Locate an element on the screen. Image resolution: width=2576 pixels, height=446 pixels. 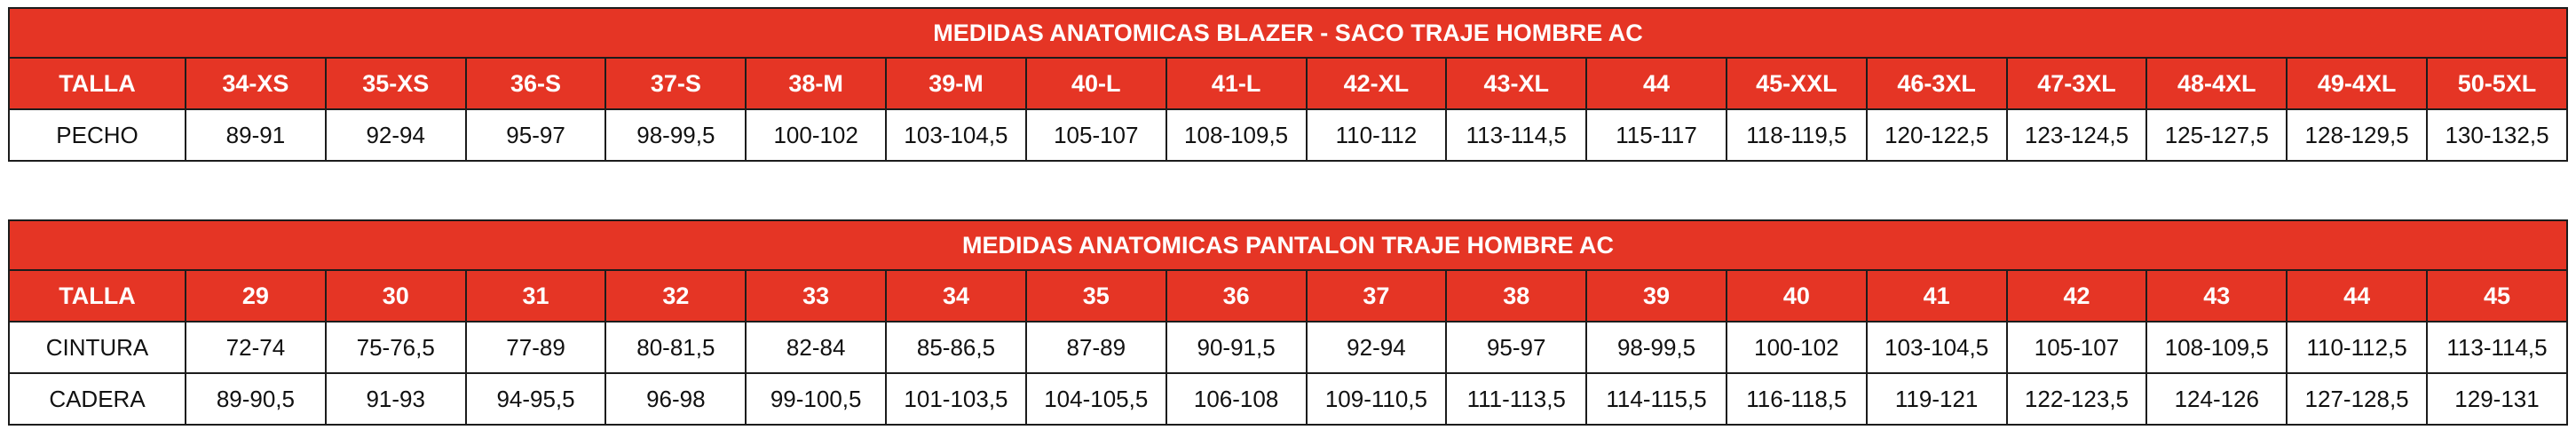
pantalon-size-header: 44 is located at coordinates (2357, 296).